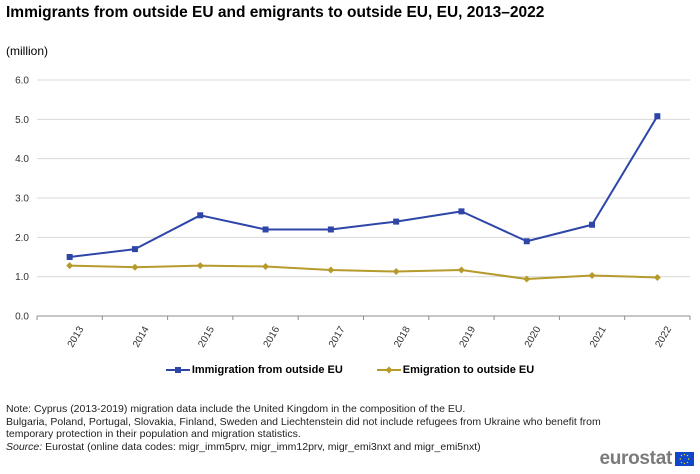 The height and width of the screenshot is (474, 700). Describe the element at coordinates (22, 238) in the screenshot. I see `y-tick-label: 2.0` at that location.